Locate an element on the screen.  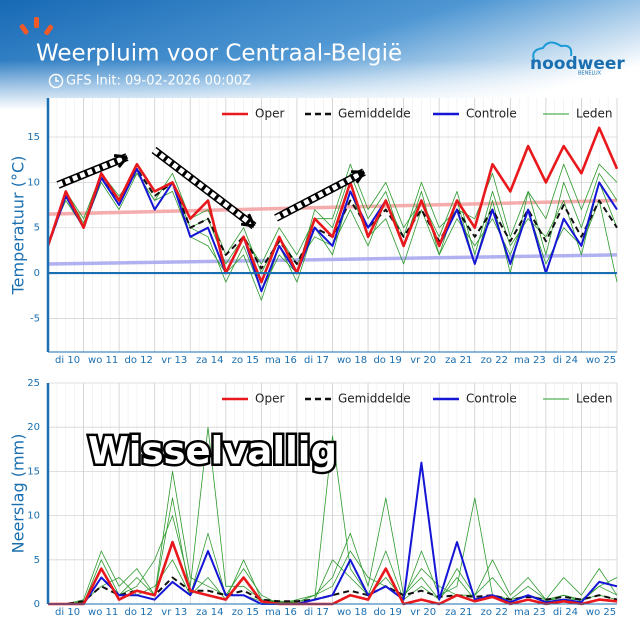
y-tick-label: 20 is located at coordinates (33, 427).